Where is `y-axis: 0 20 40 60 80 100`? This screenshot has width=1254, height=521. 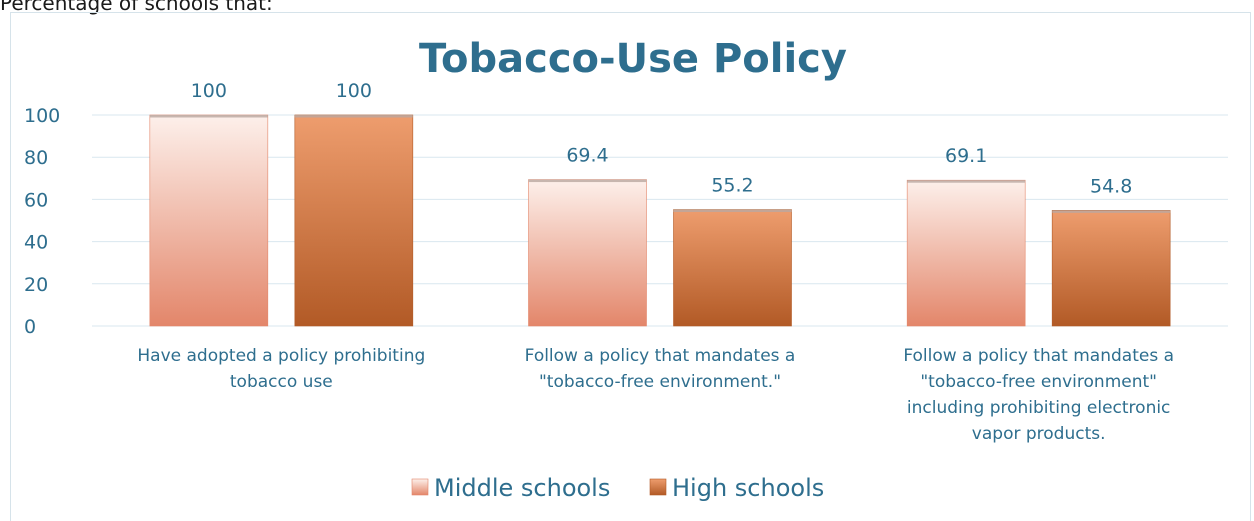 y-axis: 0 20 40 60 80 100 is located at coordinates (42, 221).